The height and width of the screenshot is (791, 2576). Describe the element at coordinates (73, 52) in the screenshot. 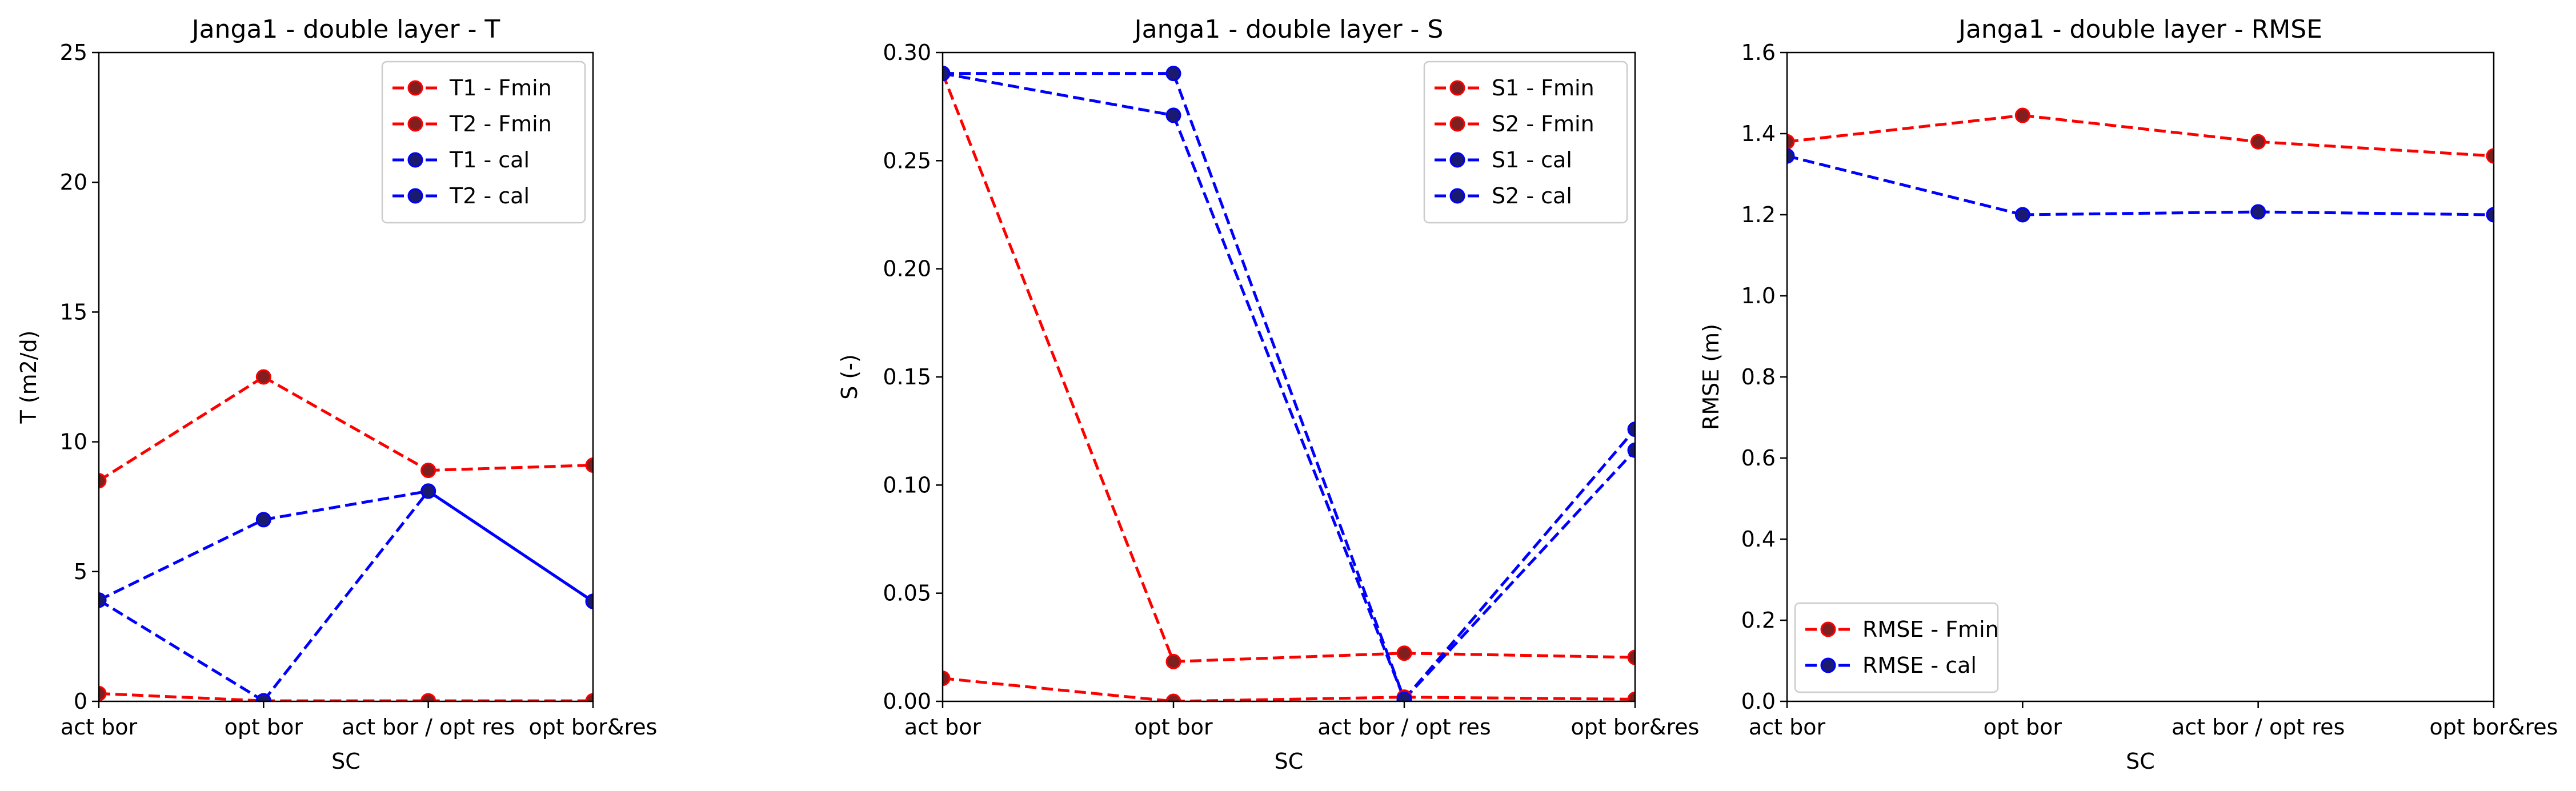

I see `y-tick-label: 25` at that location.